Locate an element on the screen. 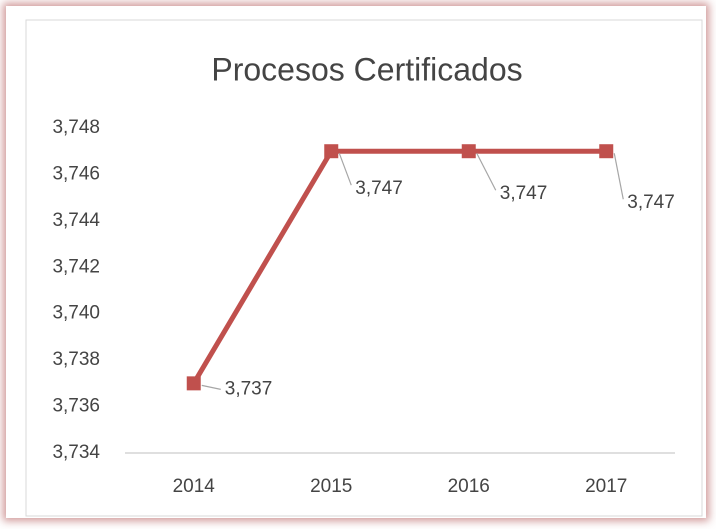  y-tick-label: 3,734 is located at coordinates (76, 452).